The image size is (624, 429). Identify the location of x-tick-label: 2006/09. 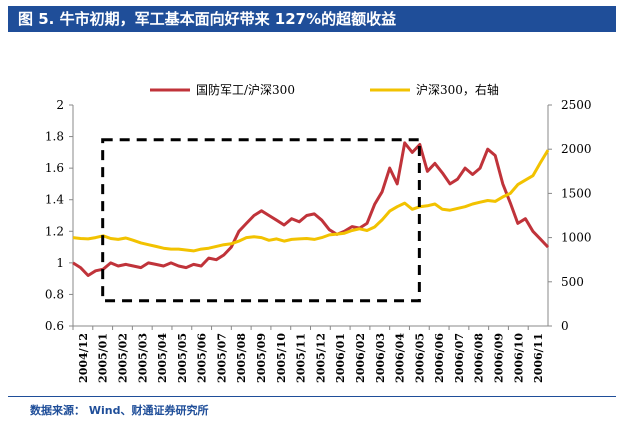
(499, 358).